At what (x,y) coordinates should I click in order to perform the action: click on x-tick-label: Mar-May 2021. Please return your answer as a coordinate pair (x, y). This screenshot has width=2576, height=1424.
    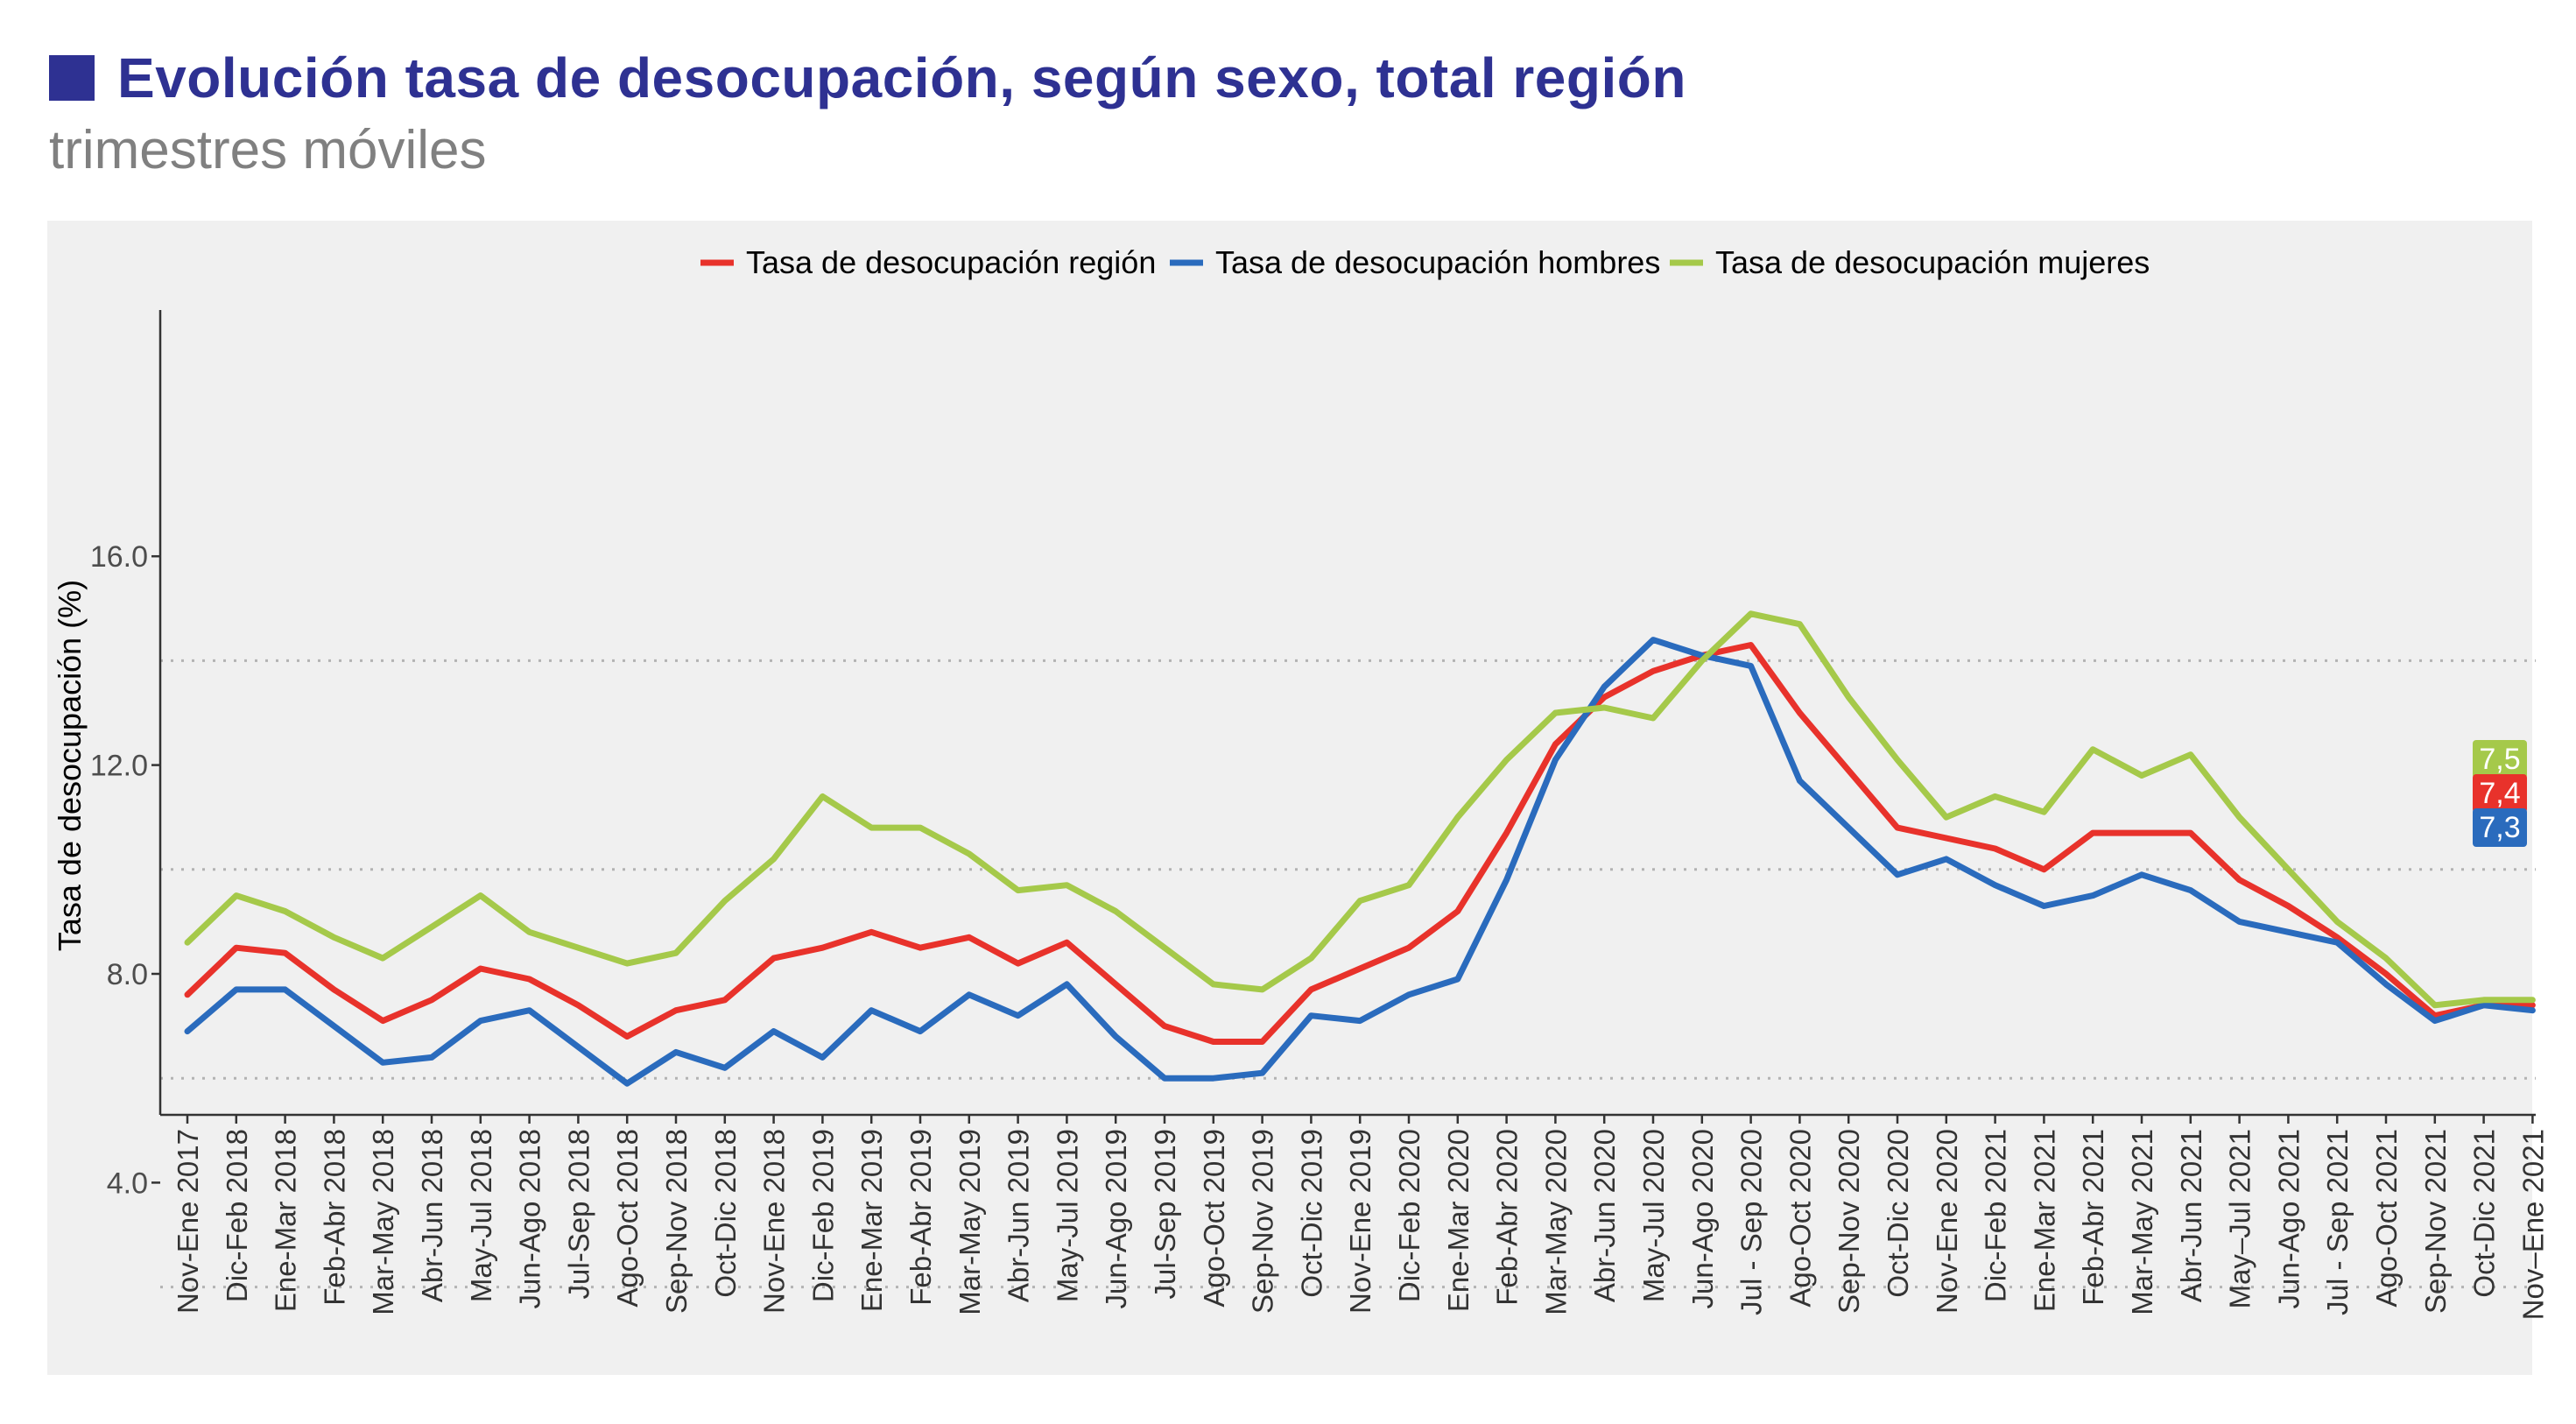
    Looking at the image, I should click on (2142, 1222).